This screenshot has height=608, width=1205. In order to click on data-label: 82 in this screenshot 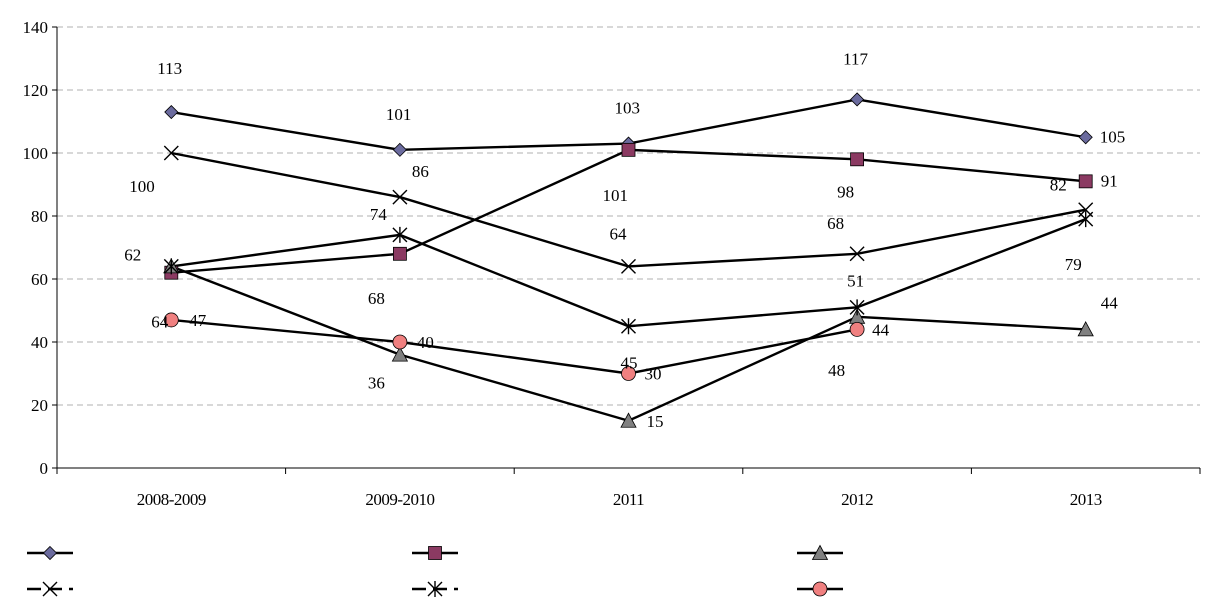, I will do `click(1058, 185)`.